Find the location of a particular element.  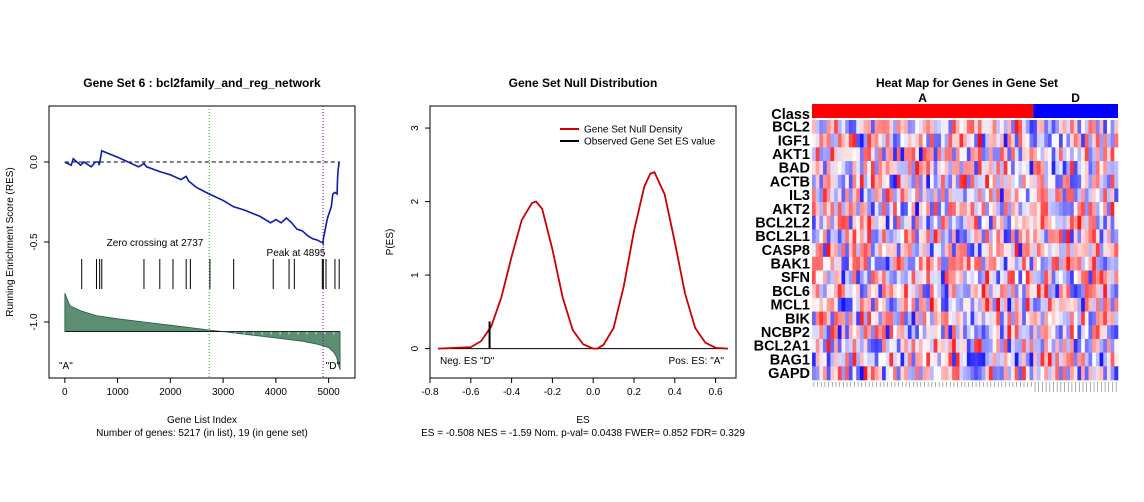

enrichment-title: Gene Set 6 : bcl2family_and_reg_network is located at coordinates (202, 83).